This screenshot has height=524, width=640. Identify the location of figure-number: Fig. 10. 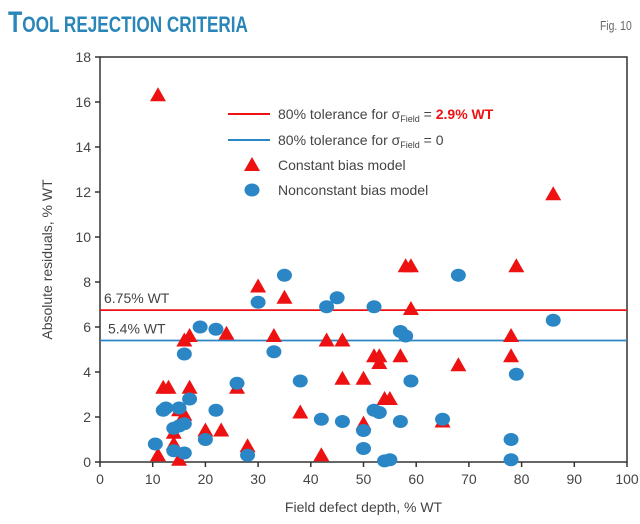
(616, 25).